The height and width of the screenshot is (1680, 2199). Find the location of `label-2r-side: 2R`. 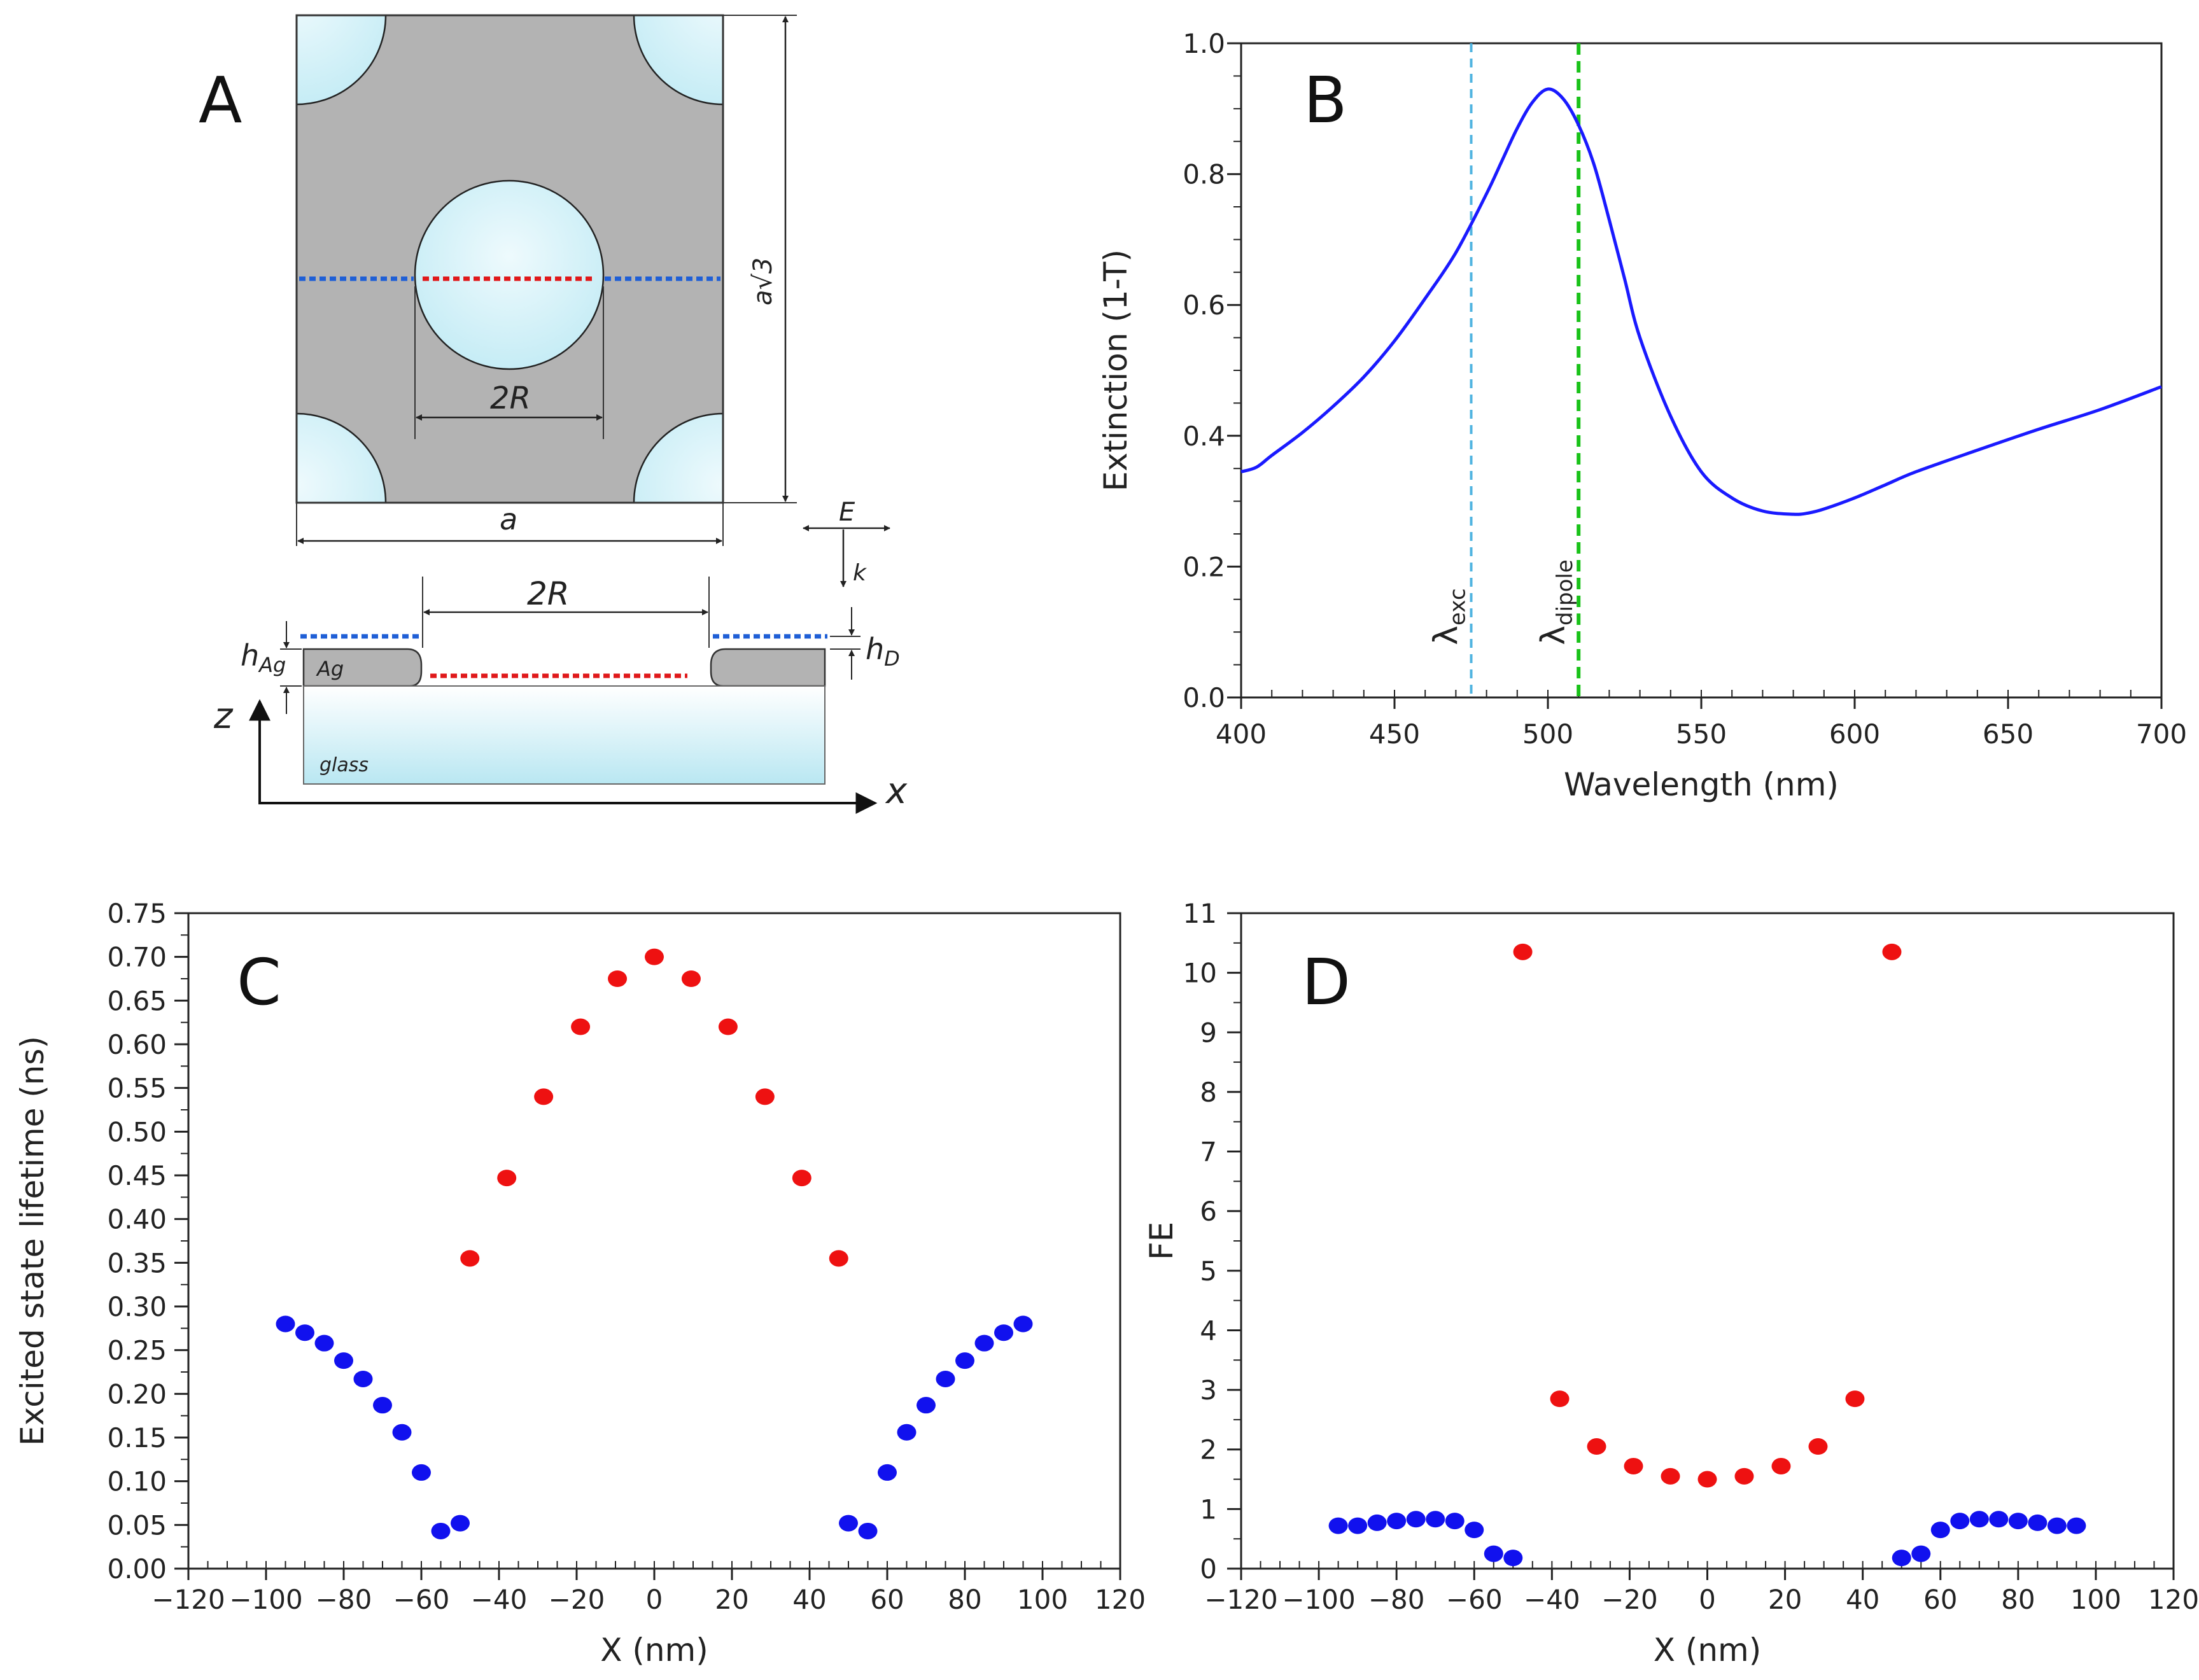

label-2r-side: 2R is located at coordinates (548, 593).